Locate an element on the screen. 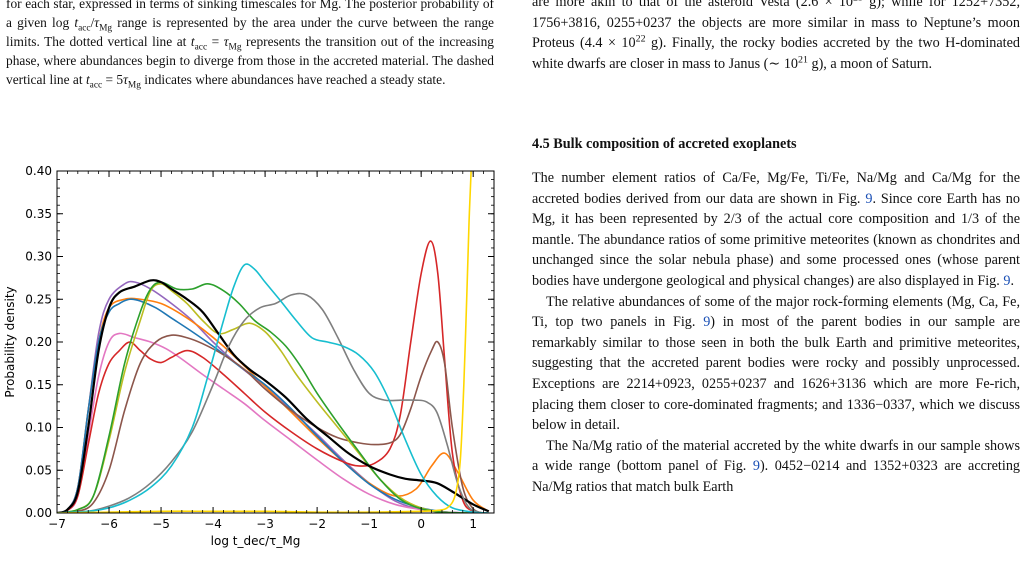 This screenshot has width=1025, height=579. y-tick-label: 0.20 is located at coordinates (38, 342).